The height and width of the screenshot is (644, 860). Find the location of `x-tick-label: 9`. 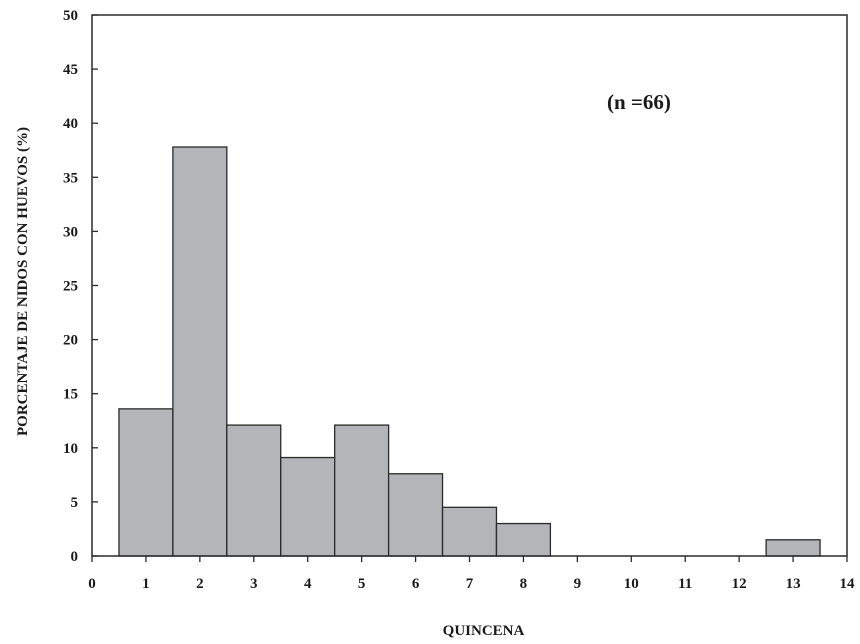

x-tick-label: 9 is located at coordinates (578, 584).